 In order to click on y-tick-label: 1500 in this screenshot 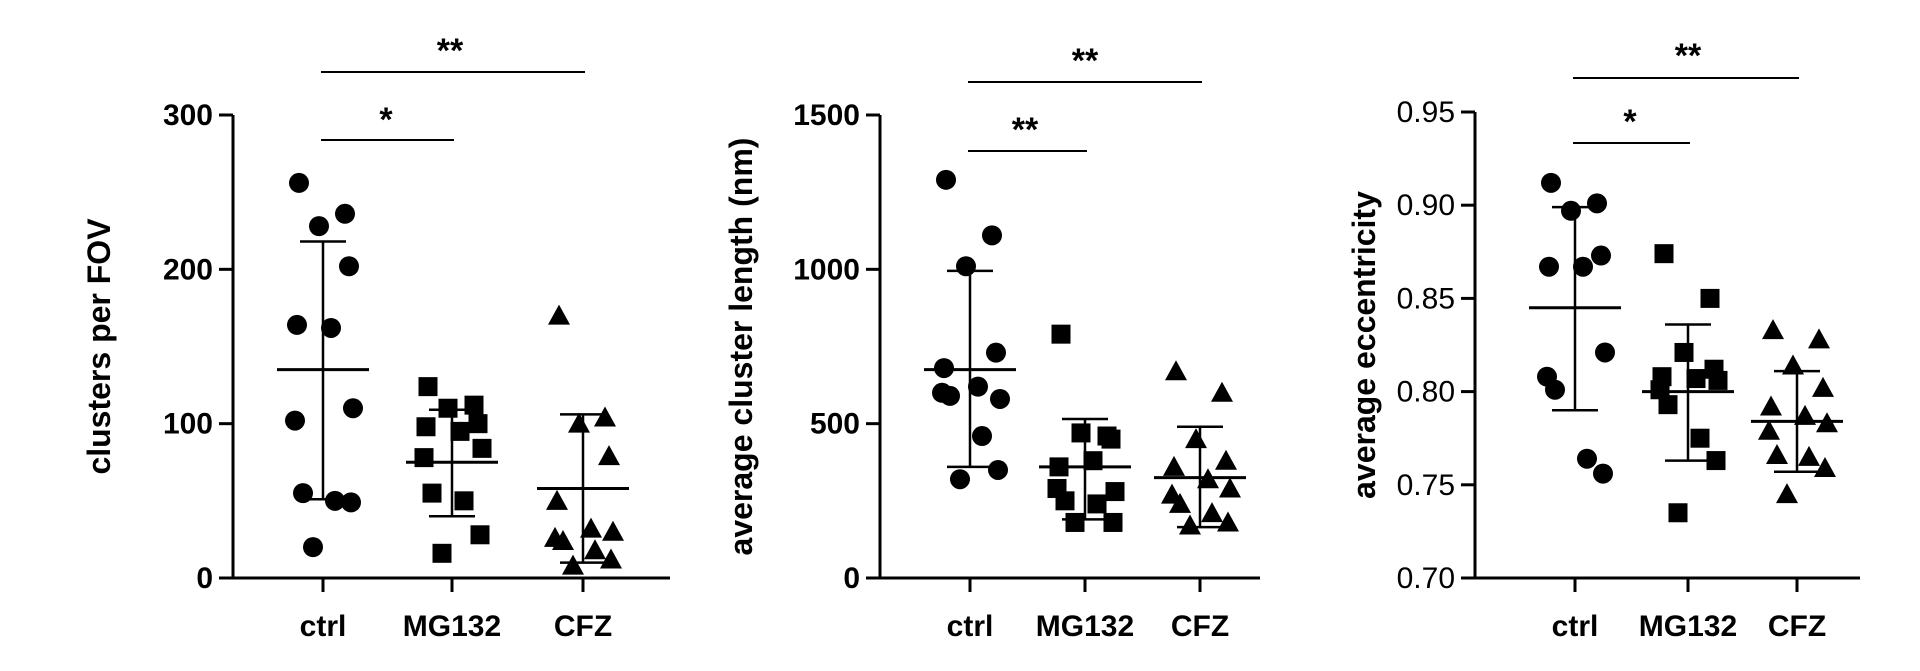, I will do `click(826, 115)`.